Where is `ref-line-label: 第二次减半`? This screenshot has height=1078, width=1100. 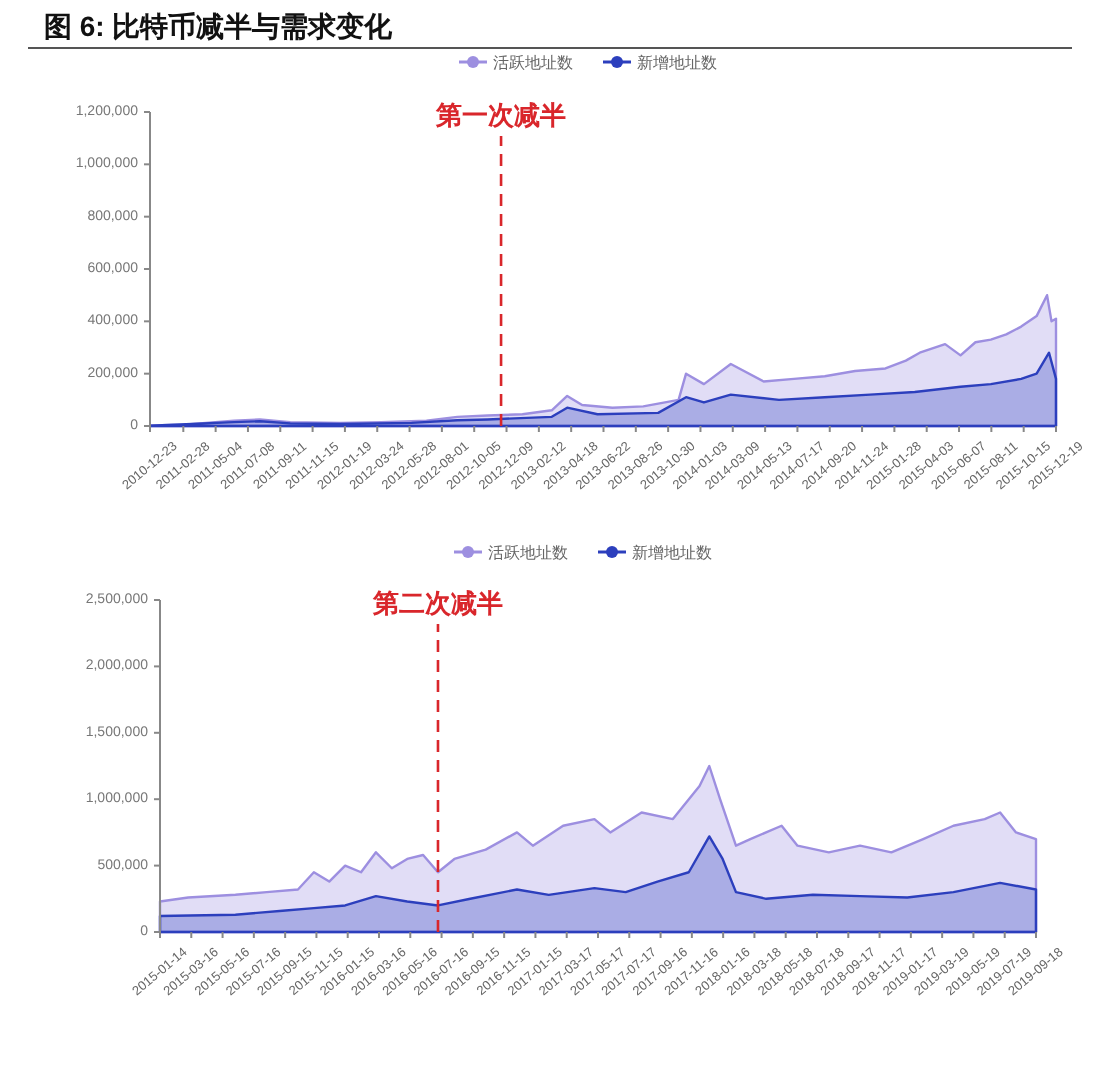
ref-line-label: 第二次减半 is located at coordinates (436, 603).